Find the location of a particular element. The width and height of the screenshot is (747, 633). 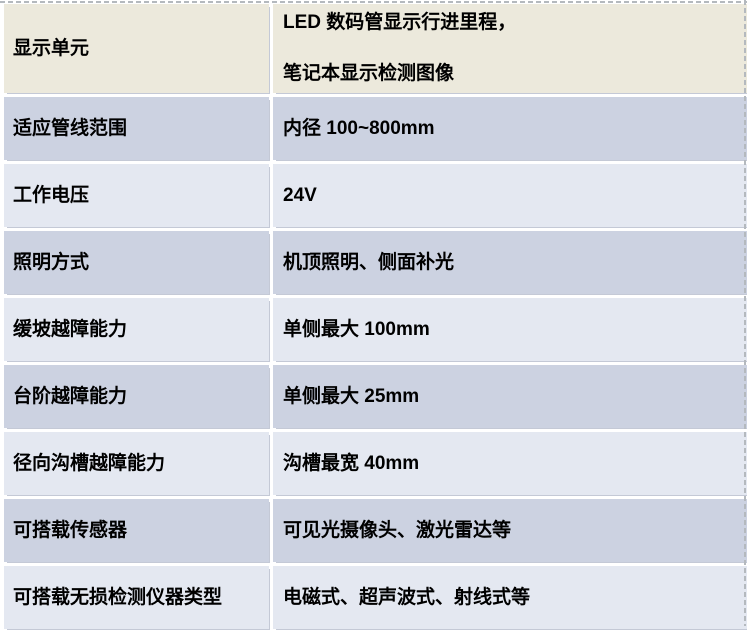

spec-label: 适应管线范围 is located at coordinates (136, 128).